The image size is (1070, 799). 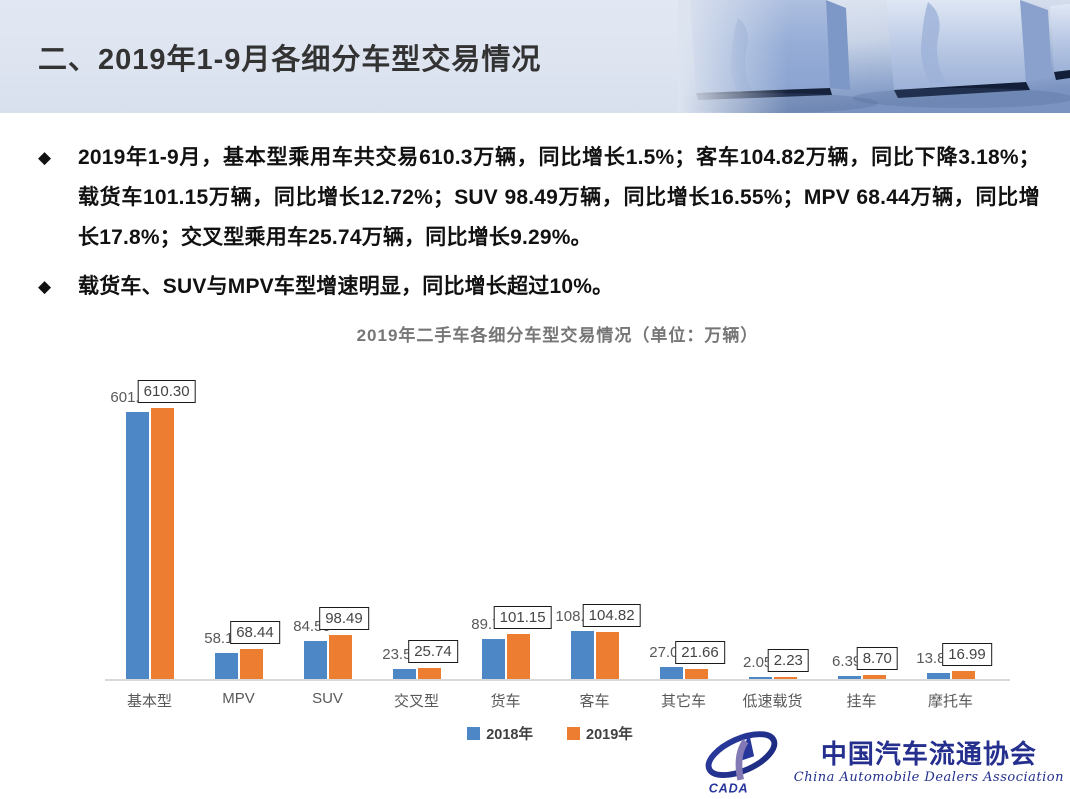 What do you see at coordinates (255, 650) in the screenshot?
I see `bar-2019年-MPV: 68.44` at bounding box center [255, 650].